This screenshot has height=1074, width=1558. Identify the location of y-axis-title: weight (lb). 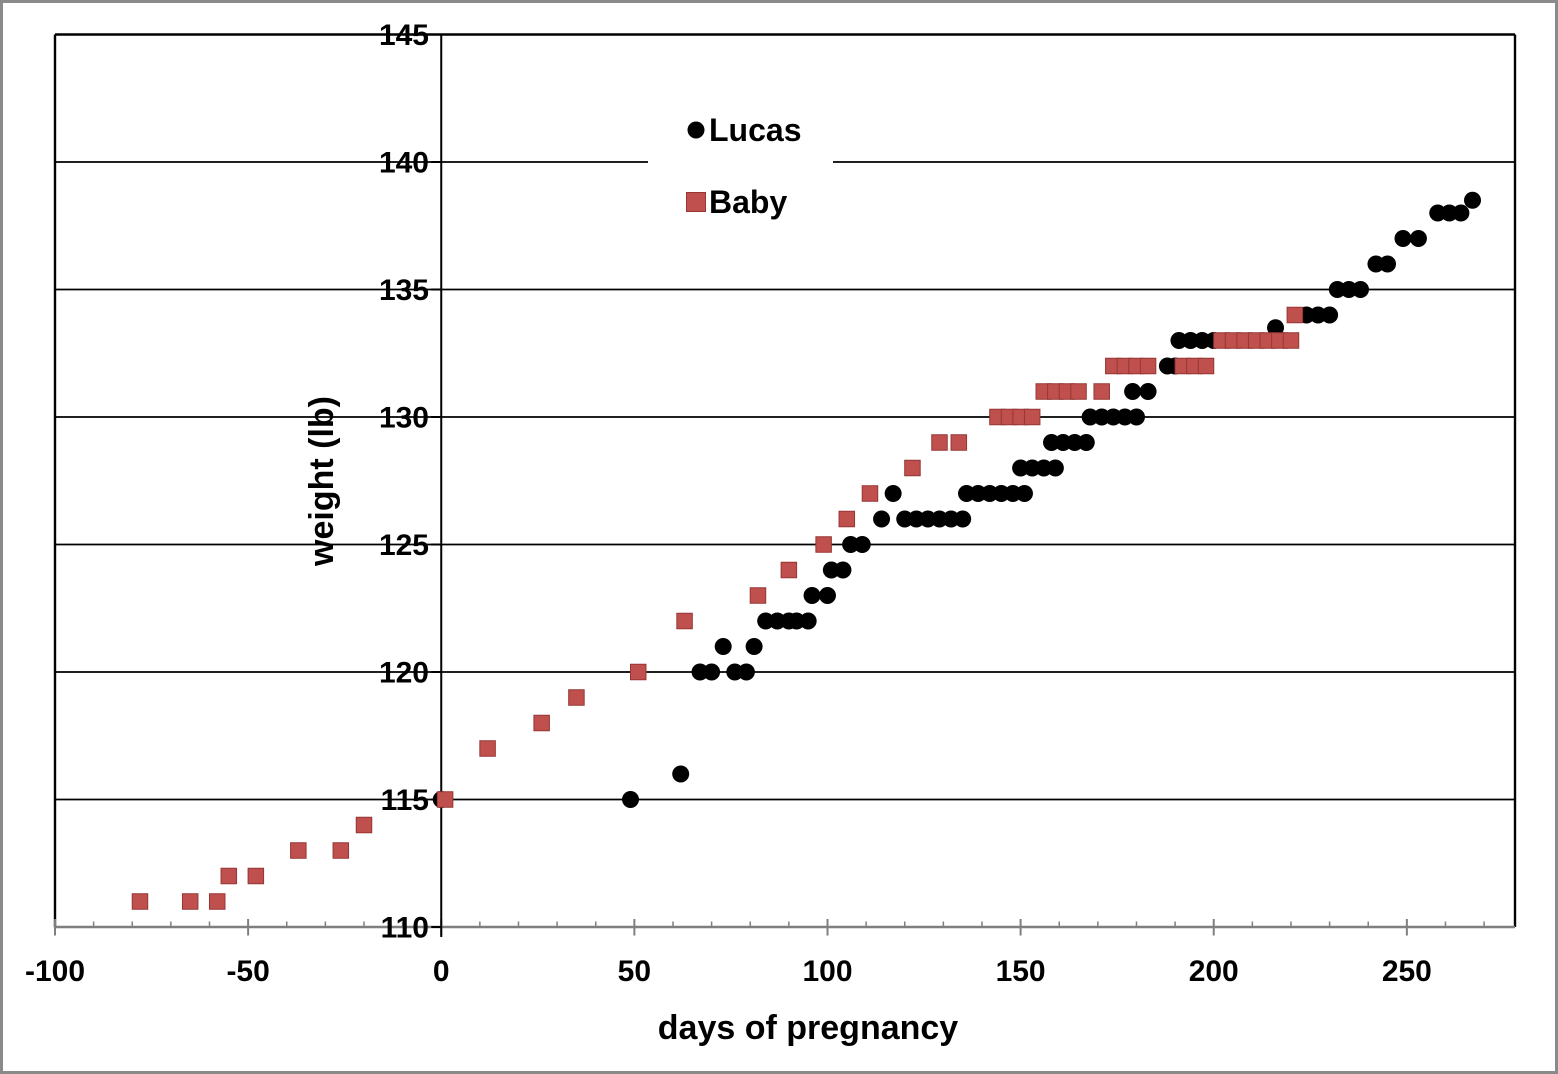
(322, 481).